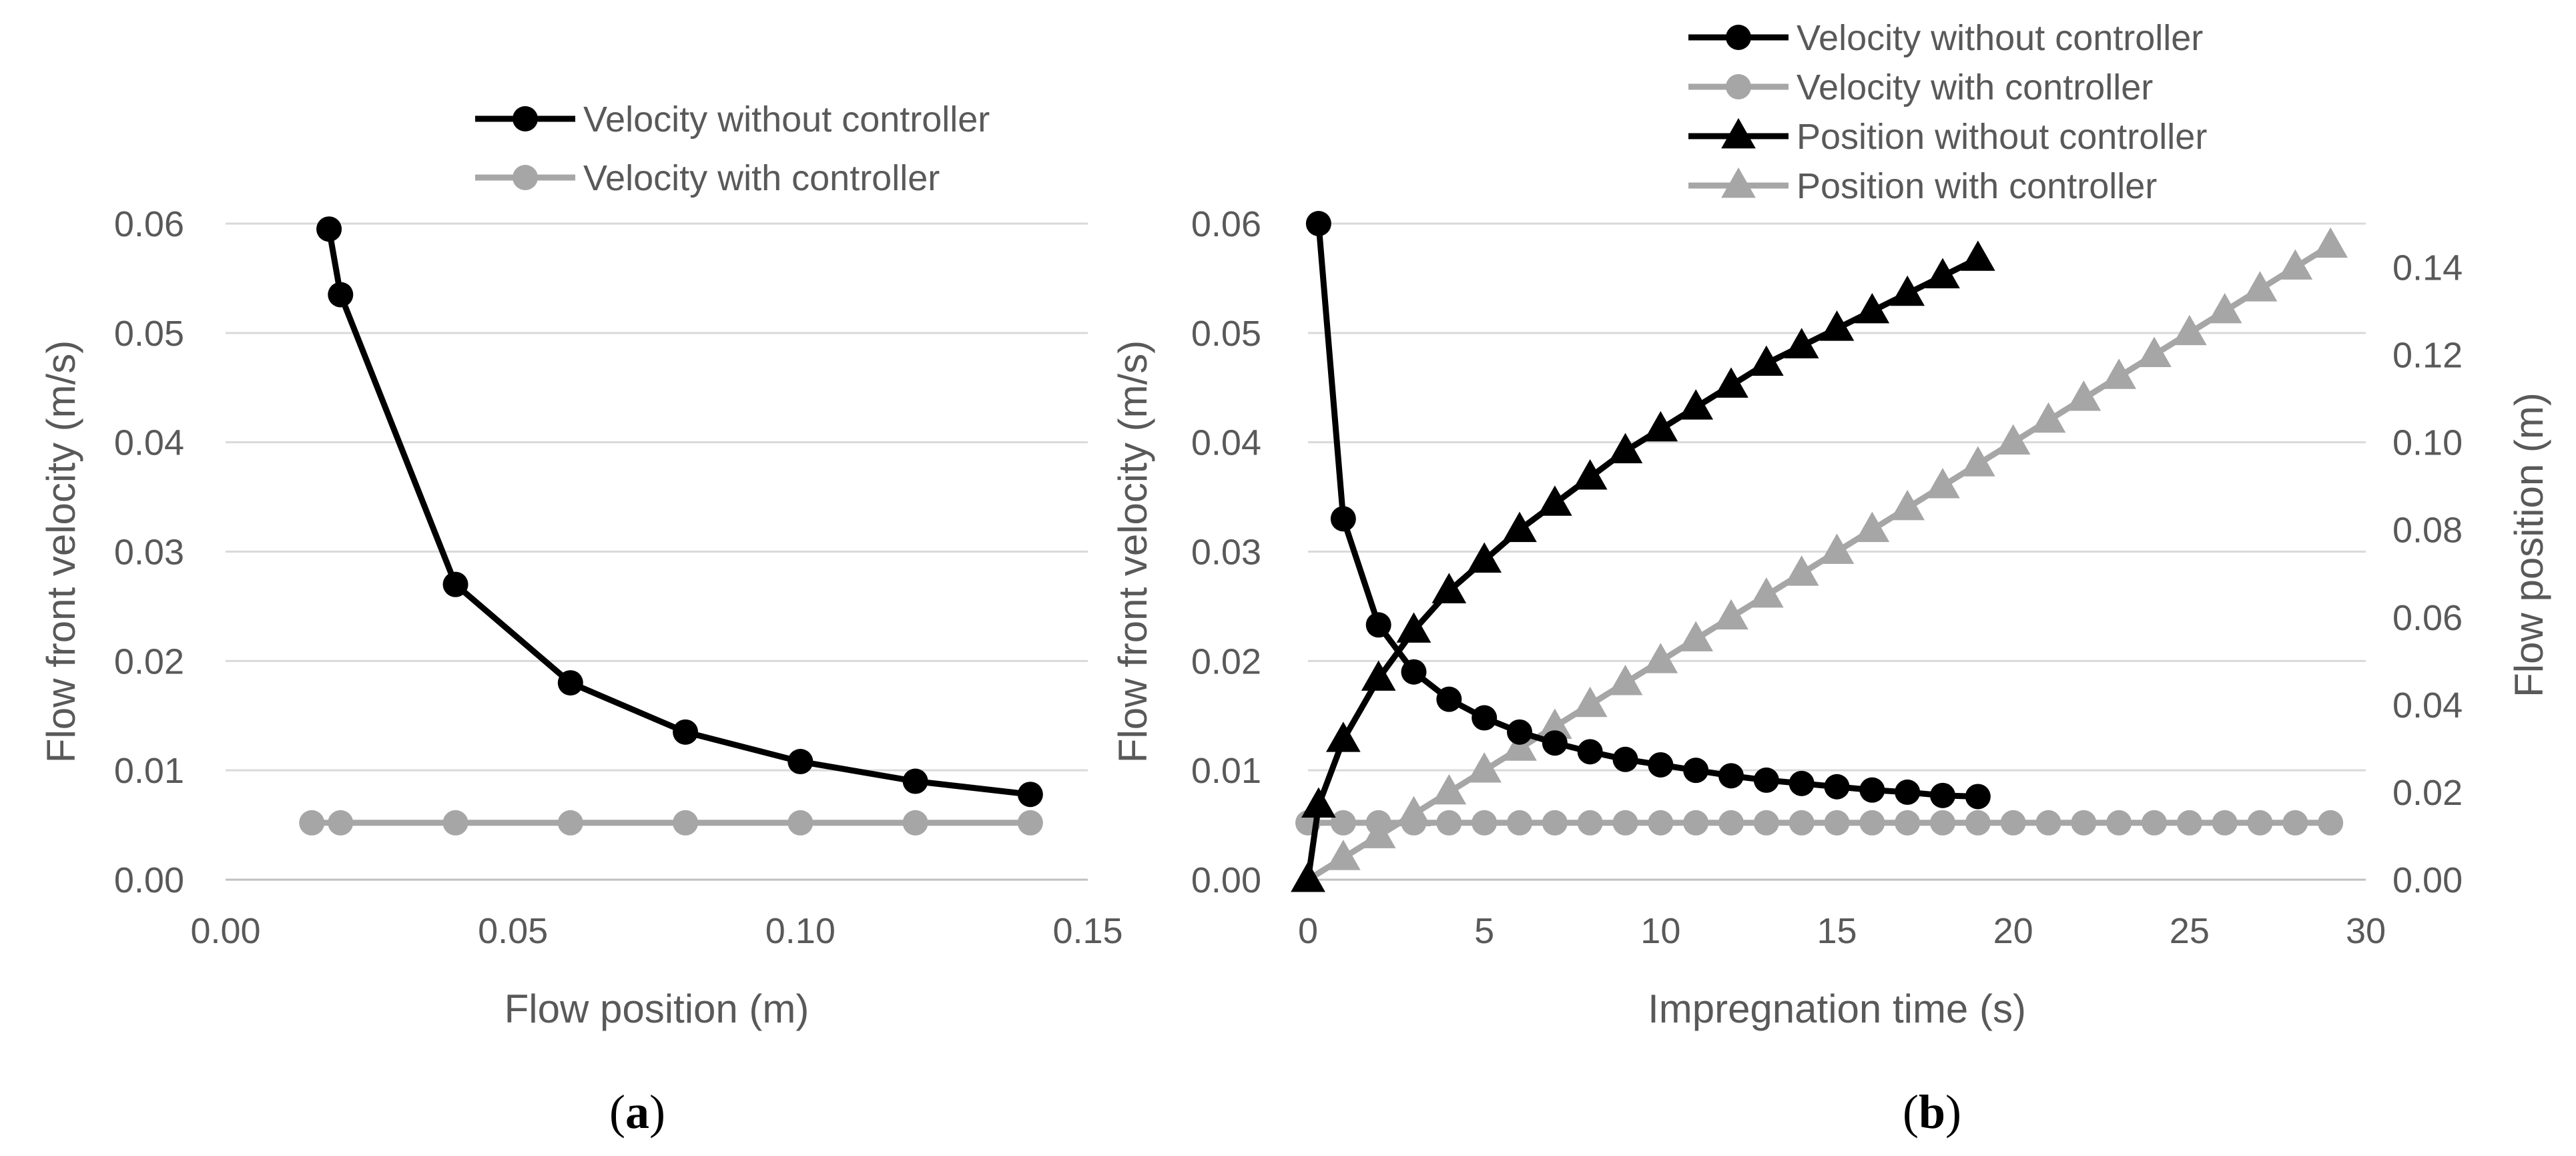  Describe the element at coordinates (149, 334) in the screenshot. I see `chart-a-y-tick-label: 0.05` at that location.